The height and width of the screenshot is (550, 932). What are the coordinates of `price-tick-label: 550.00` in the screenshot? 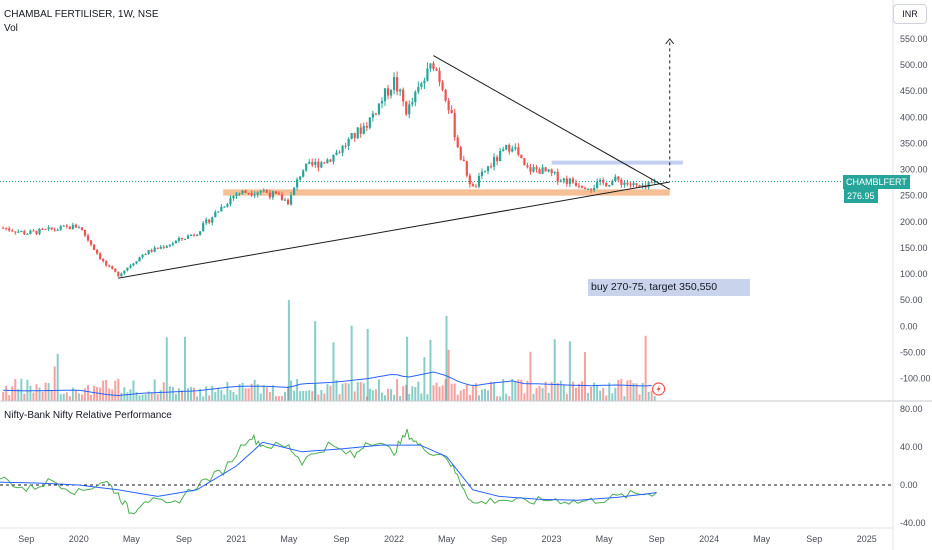 It's located at (914, 39).